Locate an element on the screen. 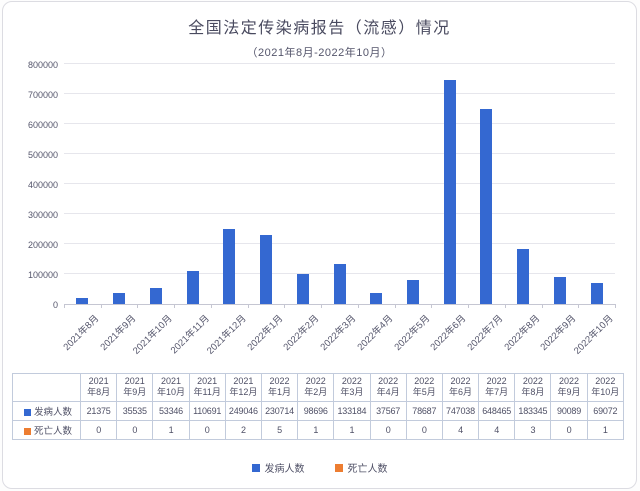 This screenshot has height=491, width=640. table-header-cell: 2022 年8月 is located at coordinates (533, 387).